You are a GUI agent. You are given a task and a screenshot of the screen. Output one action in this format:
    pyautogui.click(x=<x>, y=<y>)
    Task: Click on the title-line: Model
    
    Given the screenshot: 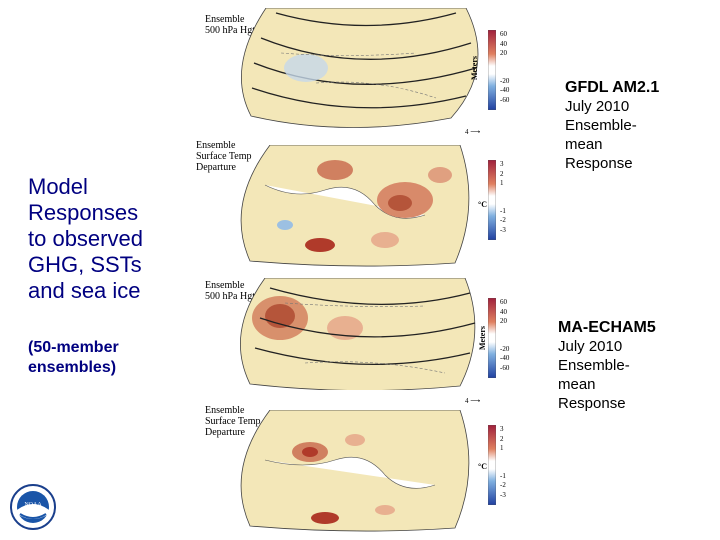 What is the action you would take?
    pyautogui.click(x=58, y=186)
    